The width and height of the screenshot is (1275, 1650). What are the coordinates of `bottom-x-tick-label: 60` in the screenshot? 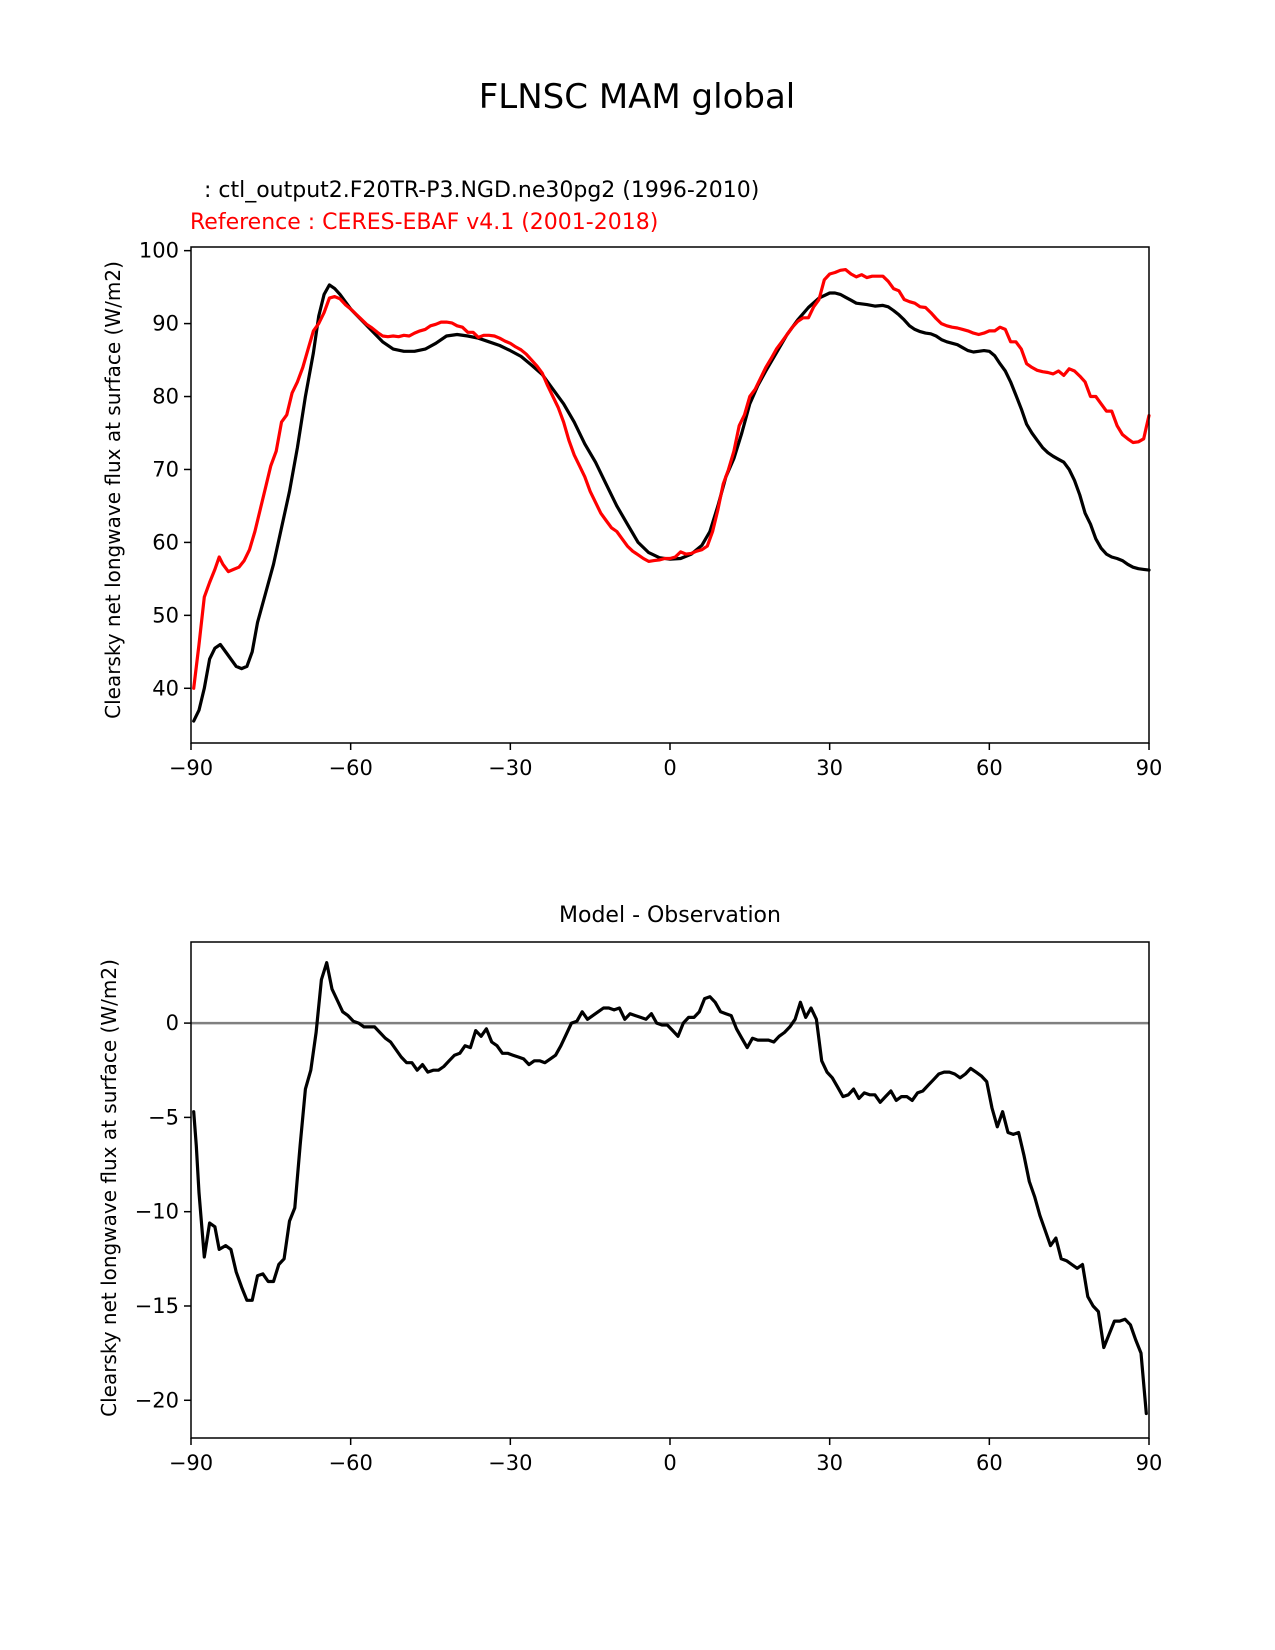 It's located at (989, 1463).